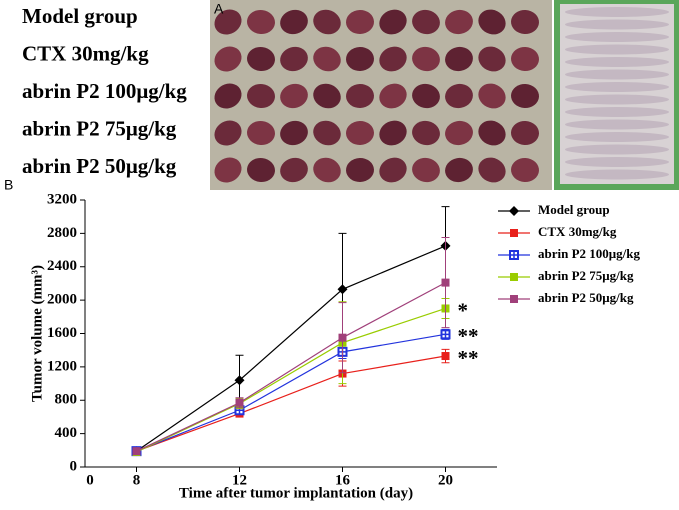  What do you see at coordinates (104, 91) in the screenshot?
I see `group-label: abrin P2 100μg/kg` at bounding box center [104, 91].